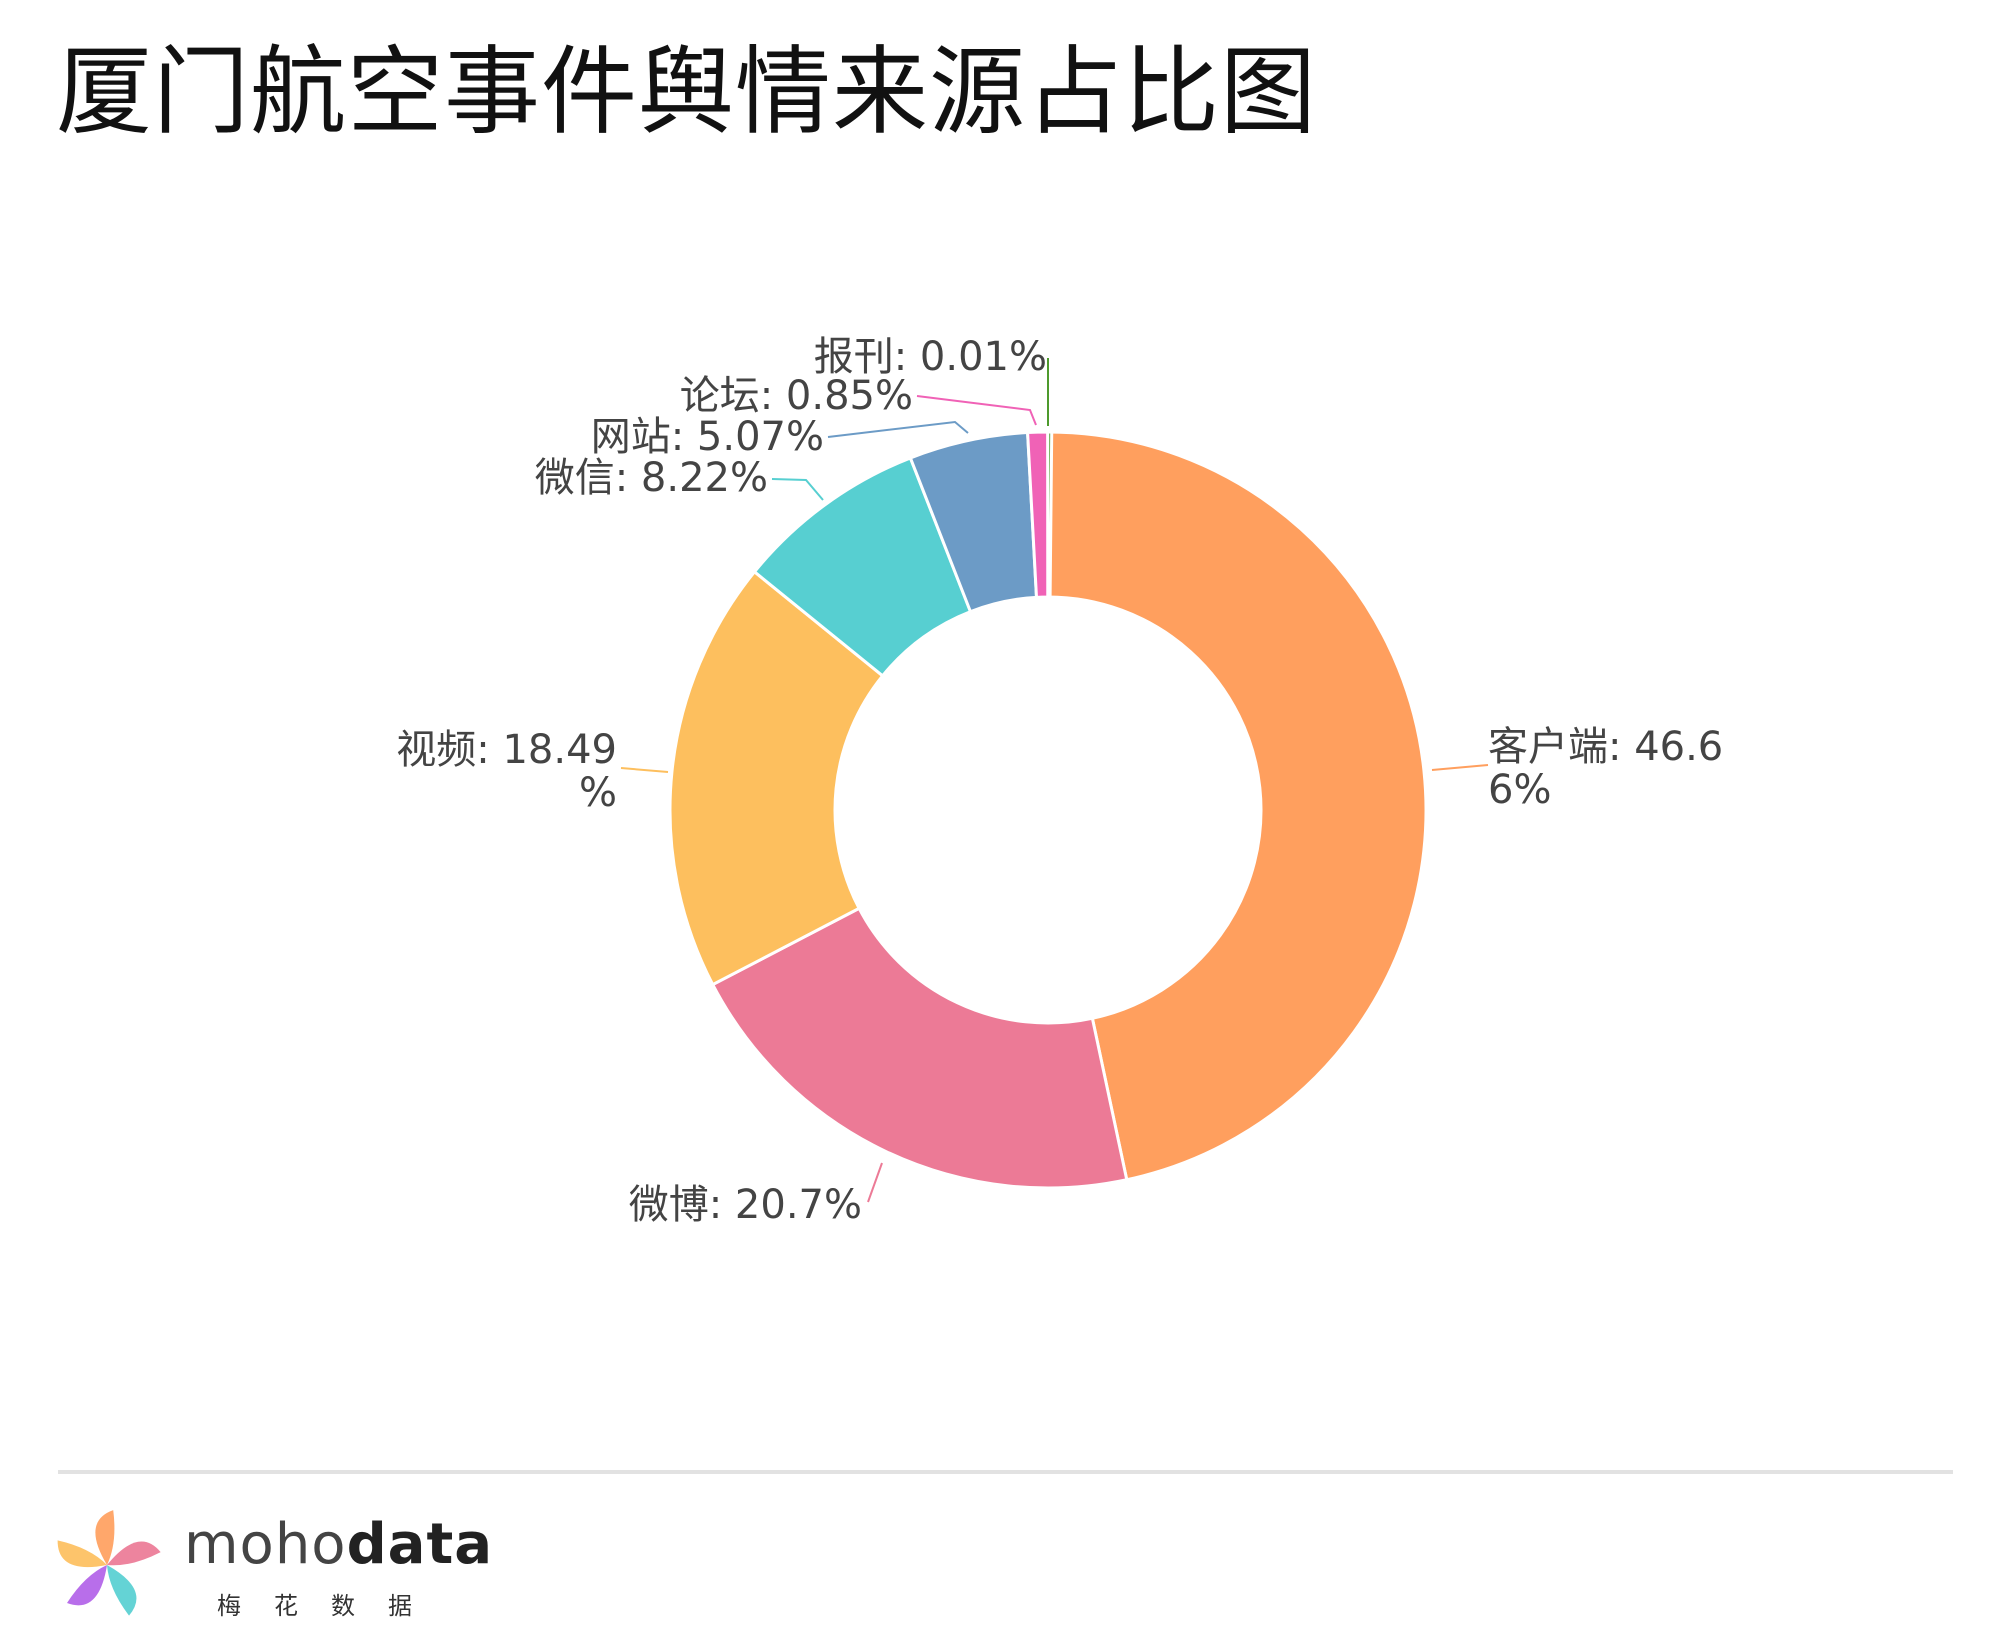 This screenshot has width=2000, height=1646. Describe the element at coordinates (686, 92) in the screenshot. I see `page-title: 厦门航空事件舆情来源占比图` at that location.